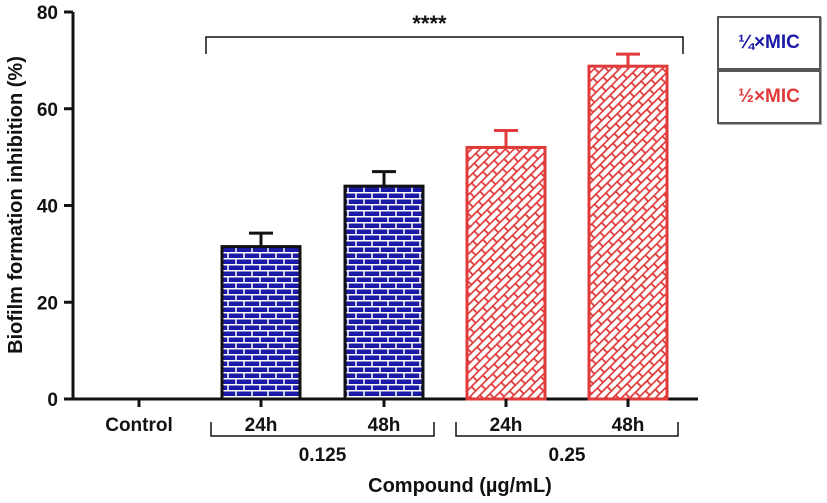 The width and height of the screenshot is (827, 503). Describe the element at coordinates (323, 455) in the screenshot. I see `group-label: 0.125` at that location.